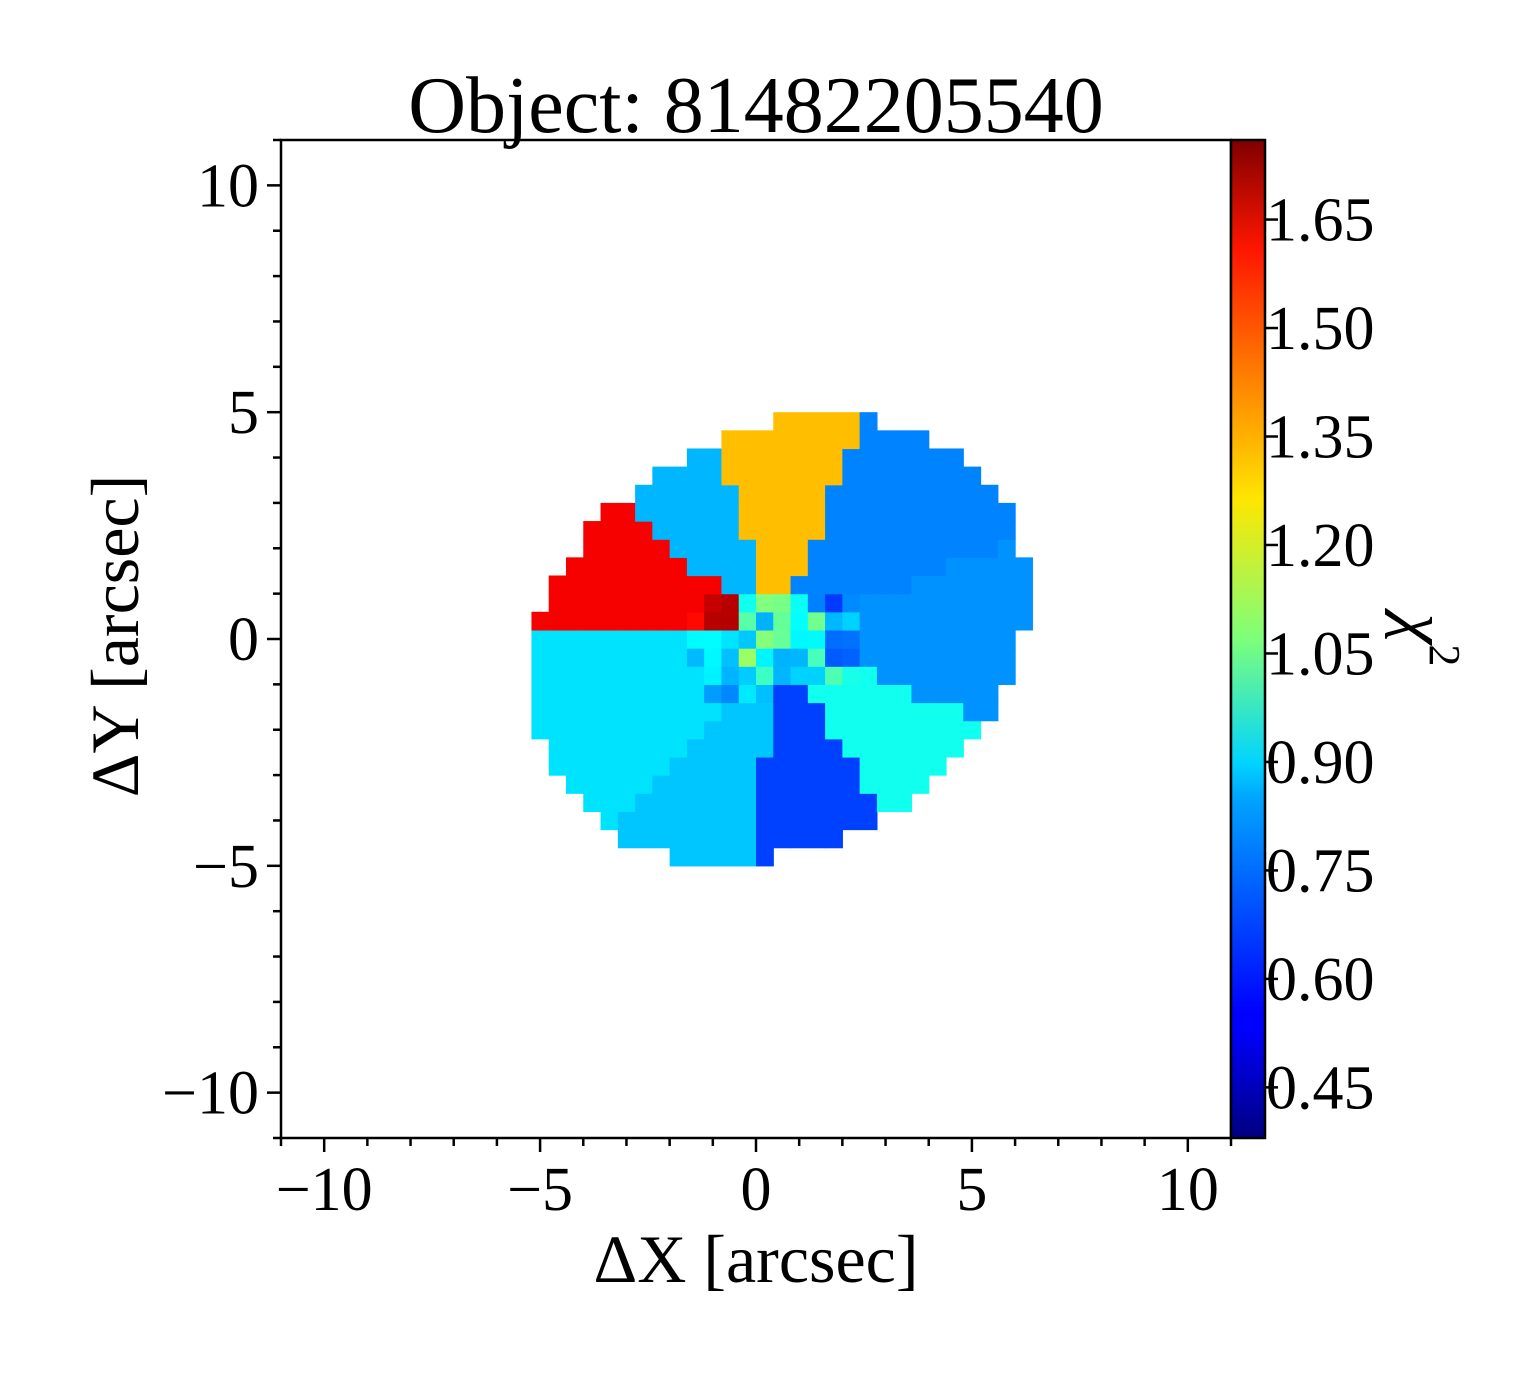 The width and height of the screenshot is (1540, 1375). I want to click on colorbar: 0.45 0.60 0.75 0.90 1.05 1.20 1.35 1.50 1.65, so click(1302, 639).